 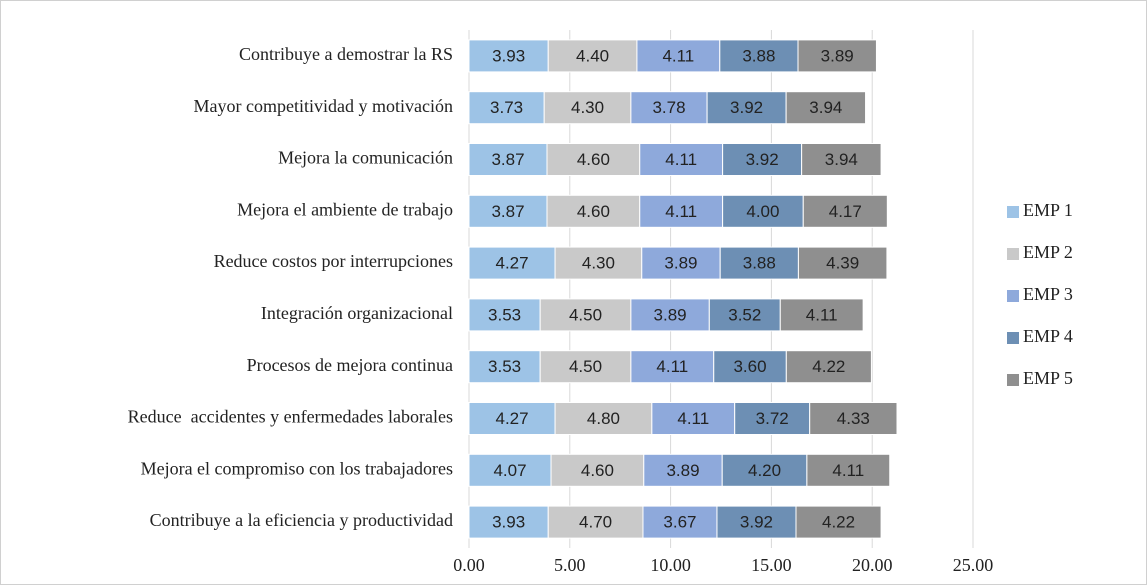 What do you see at coordinates (570, 565) in the screenshot?
I see `x-tick-label: 5.00` at bounding box center [570, 565].